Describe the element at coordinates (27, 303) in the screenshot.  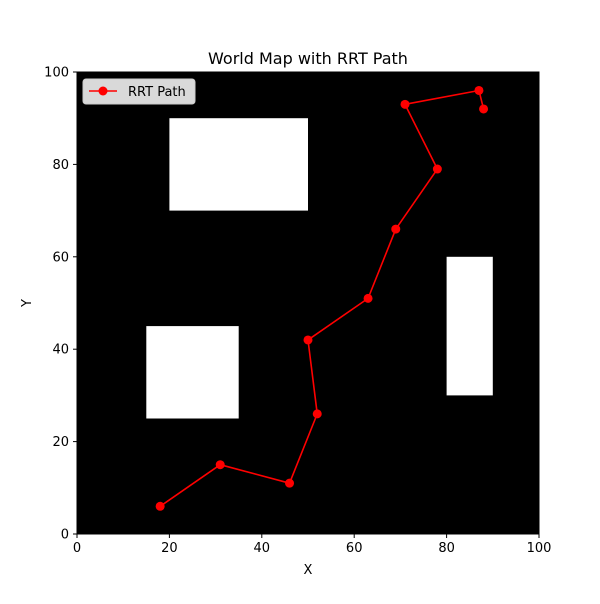
I see `y-axis-label: Y` at that location.